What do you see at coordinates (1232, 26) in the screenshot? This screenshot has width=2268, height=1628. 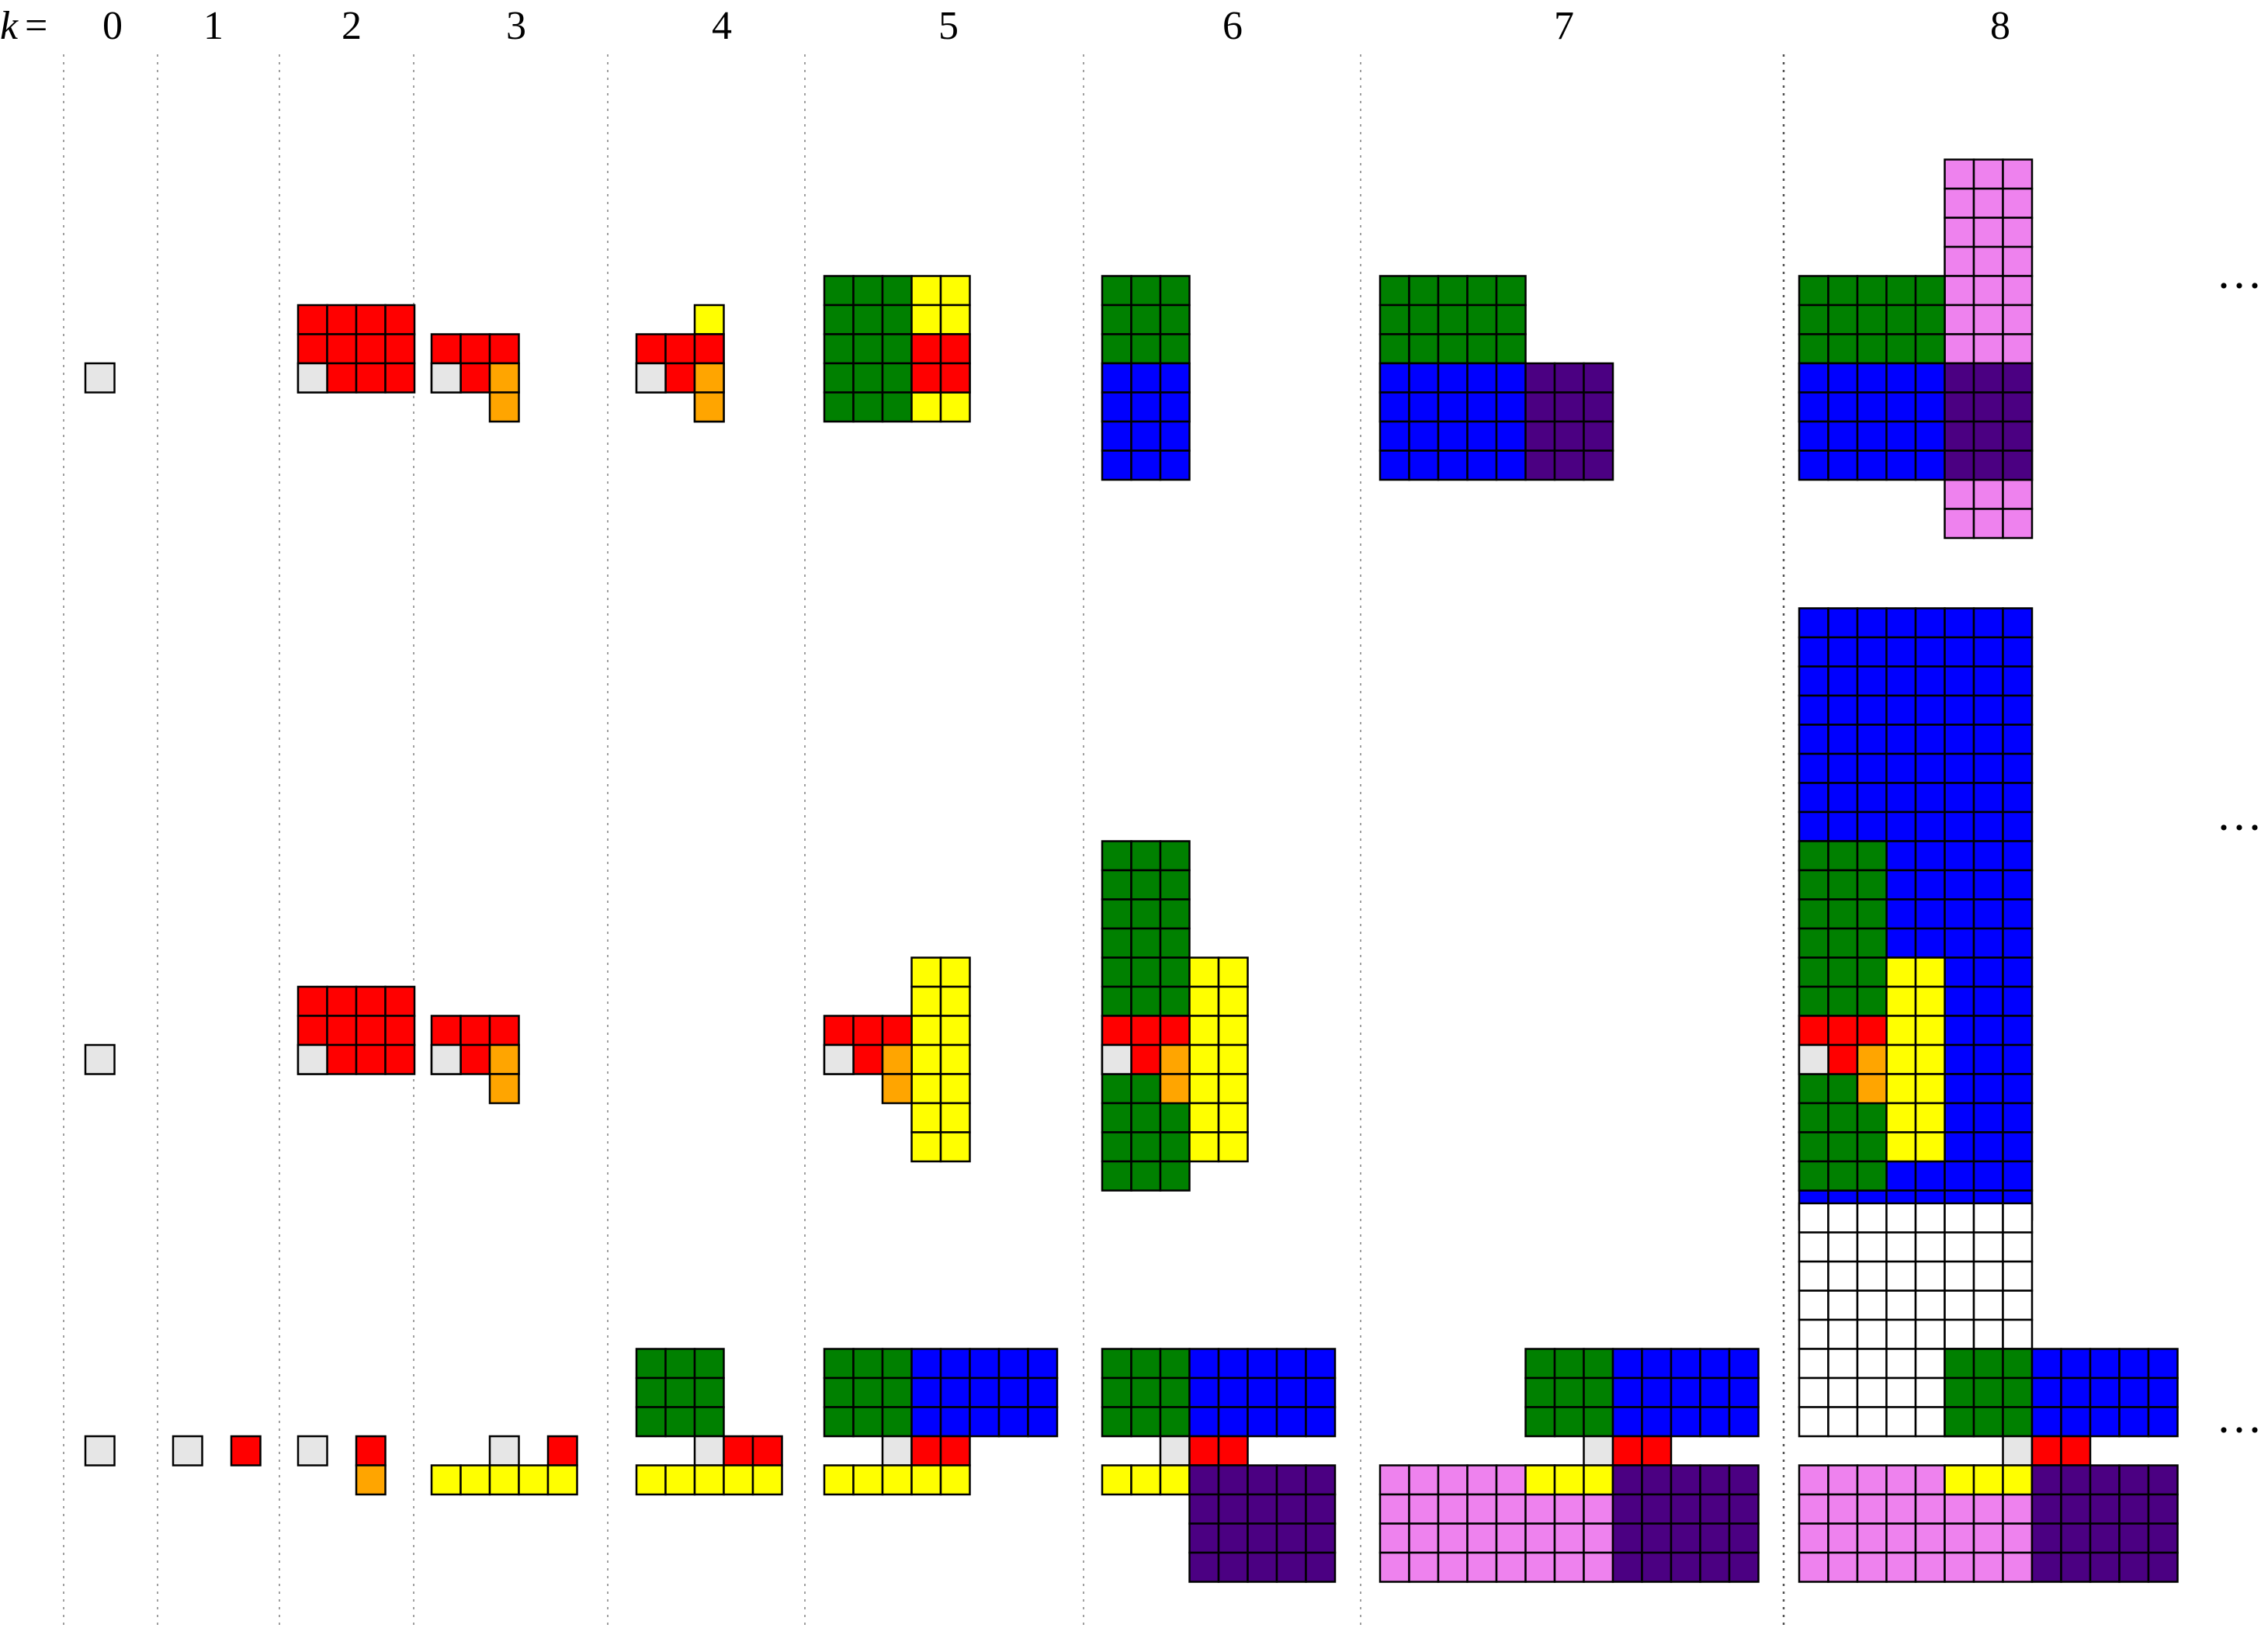 I see `column-label-6: 6` at bounding box center [1232, 26].